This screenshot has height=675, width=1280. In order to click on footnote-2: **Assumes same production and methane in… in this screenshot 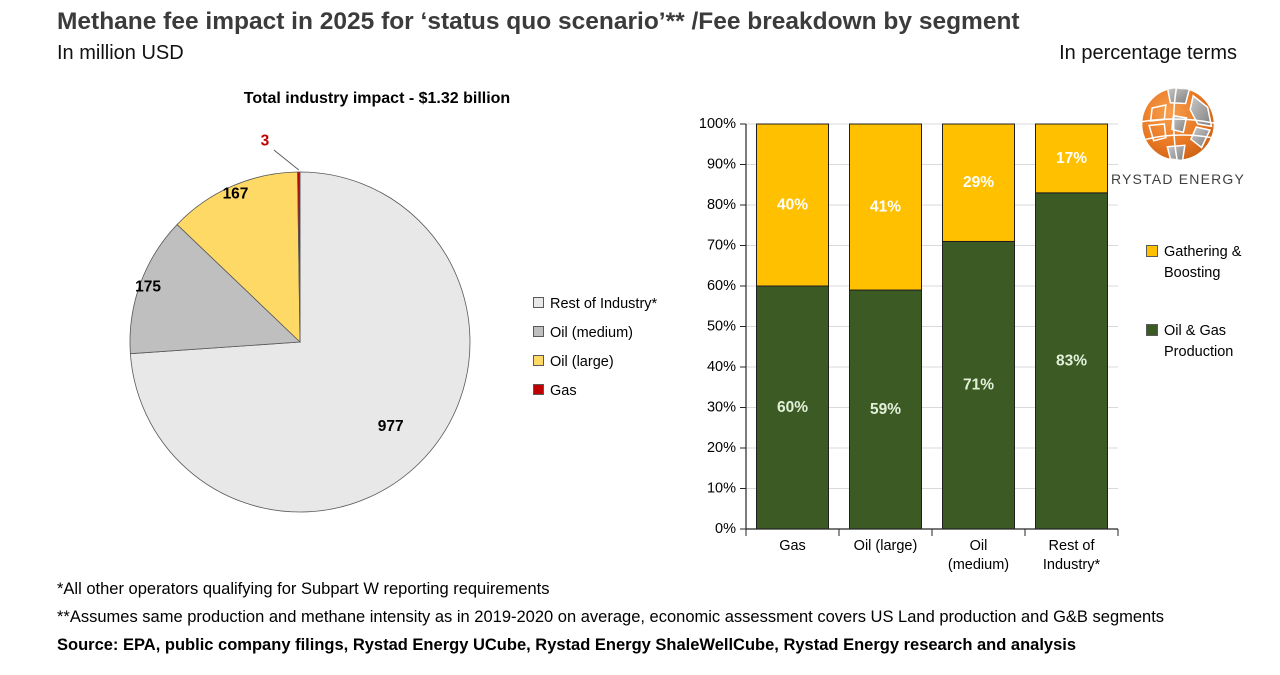, I will do `click(611, 617)`.